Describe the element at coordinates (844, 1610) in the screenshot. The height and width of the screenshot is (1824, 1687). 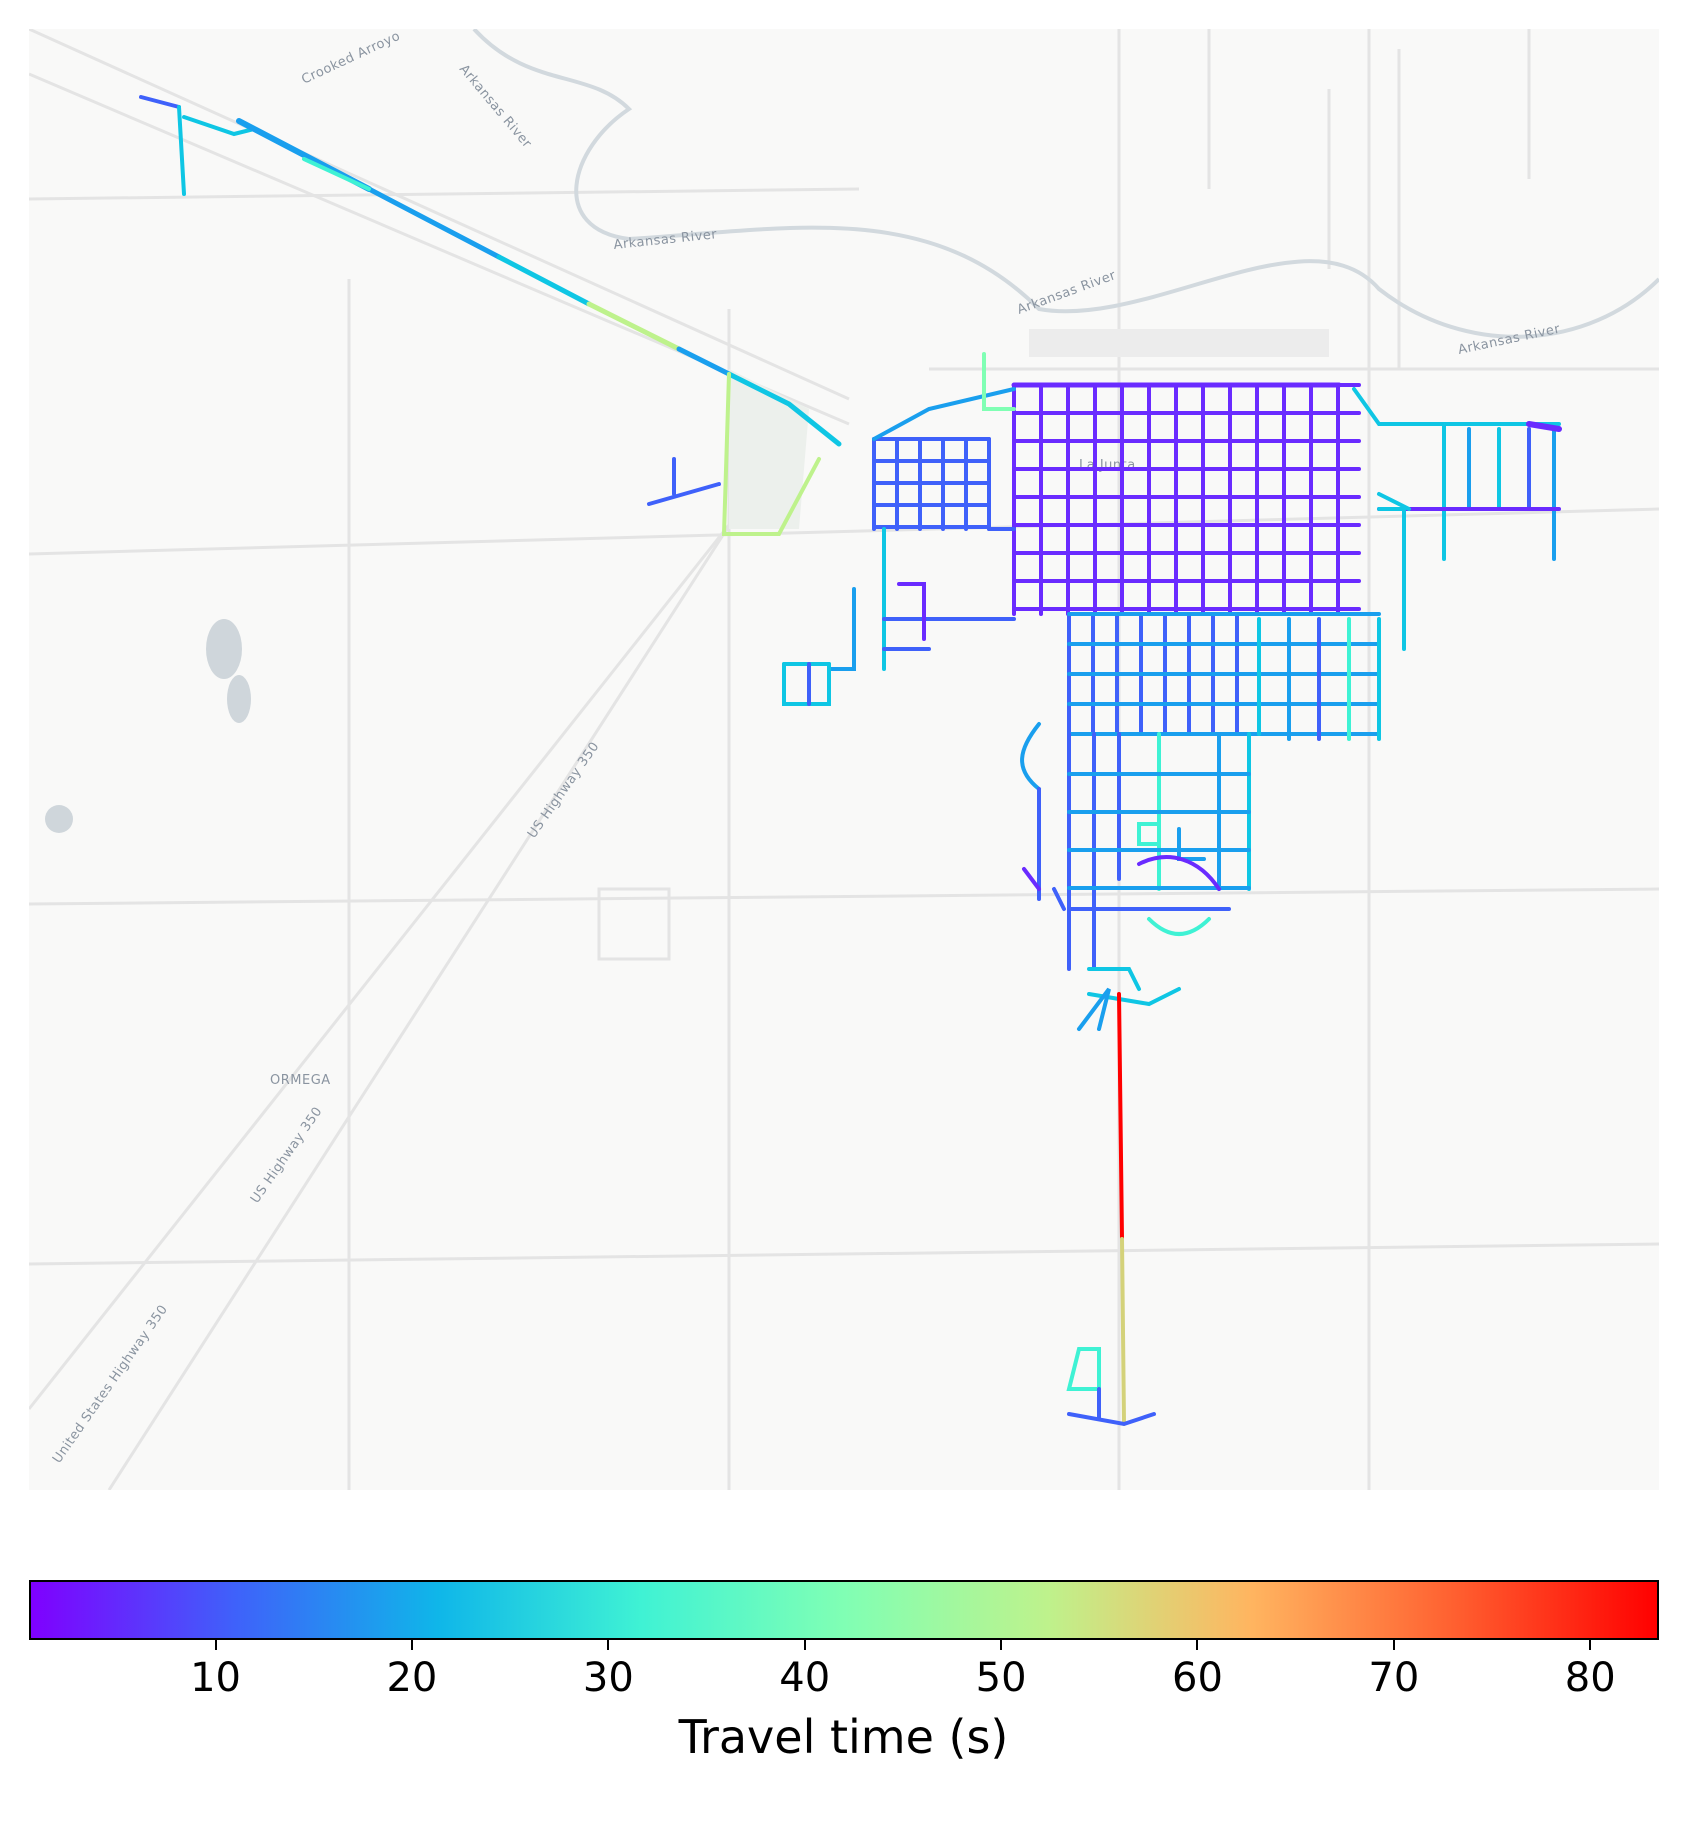
I see `colorbar` at that location.